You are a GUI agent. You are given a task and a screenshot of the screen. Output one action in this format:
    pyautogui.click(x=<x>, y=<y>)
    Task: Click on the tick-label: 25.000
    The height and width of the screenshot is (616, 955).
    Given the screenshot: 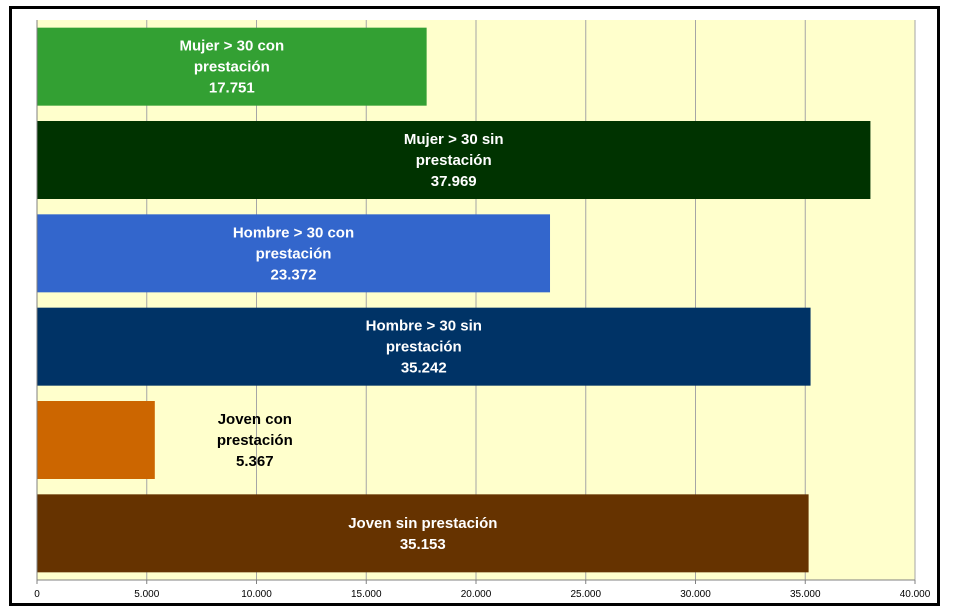 What is the action you would take?
    pyautogui.click(x=585, y=594)
    